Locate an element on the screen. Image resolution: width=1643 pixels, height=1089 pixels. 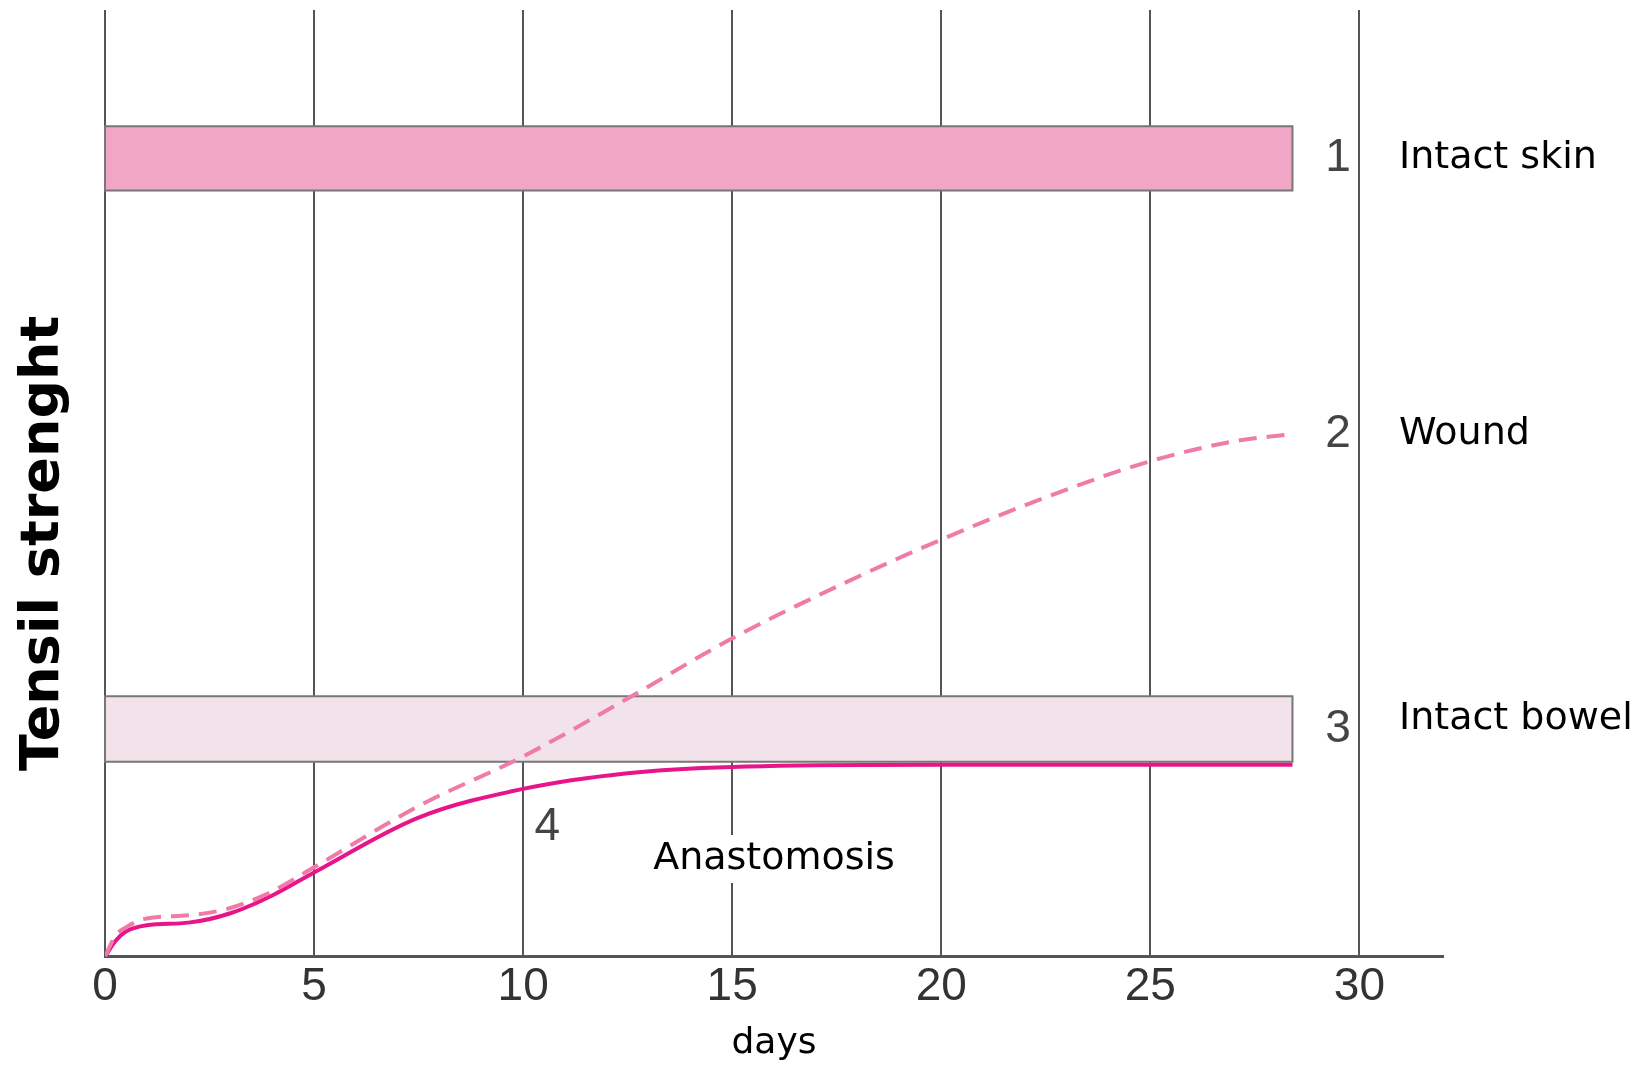
x-axis-title: days is located at coordinates (774, 1040).